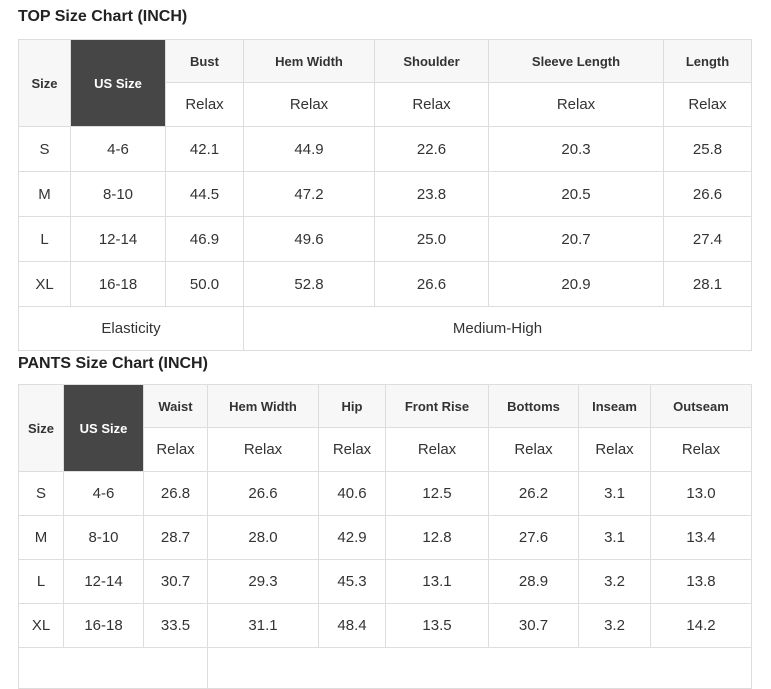 This screenshot has width=771, height=689. I want to click on pants-chart-title: PANTS Size Chart (INCH), so click(113, 363).